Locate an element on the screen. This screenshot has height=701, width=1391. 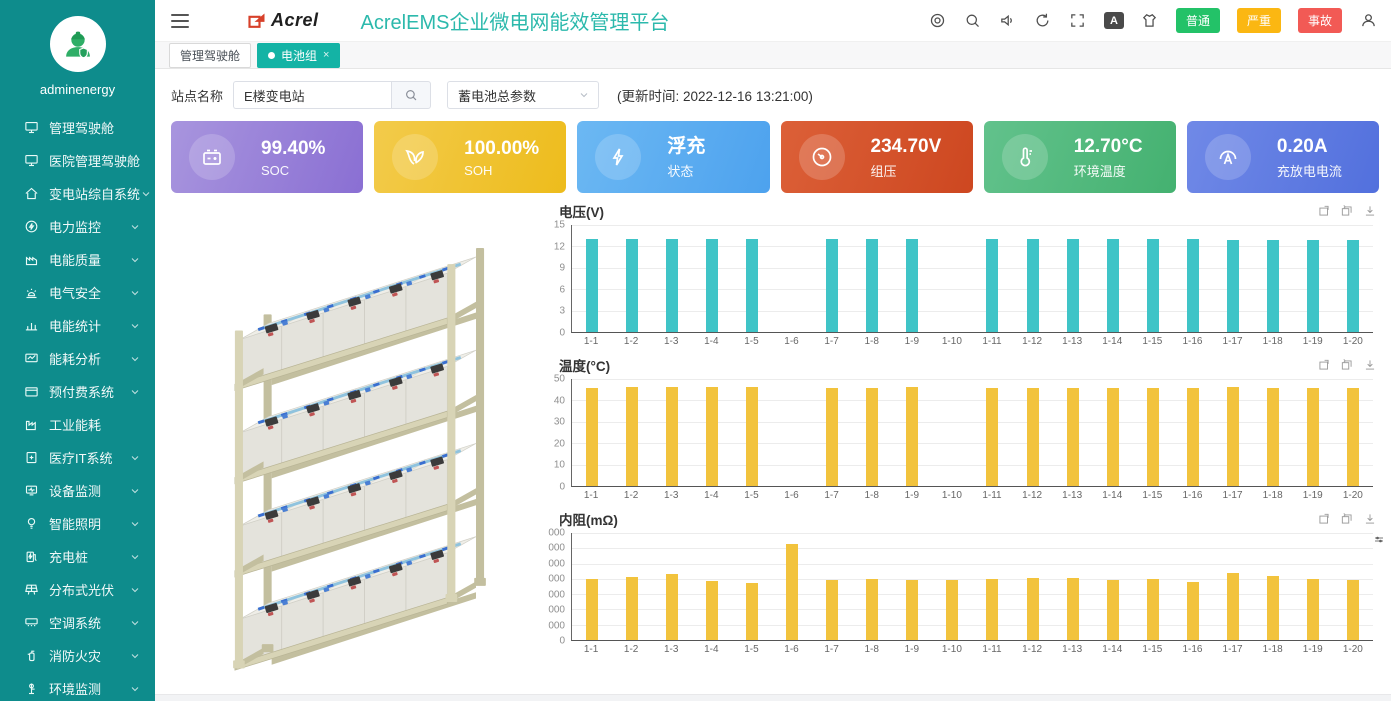
bottom-strip is located at coordinates (773, 697).